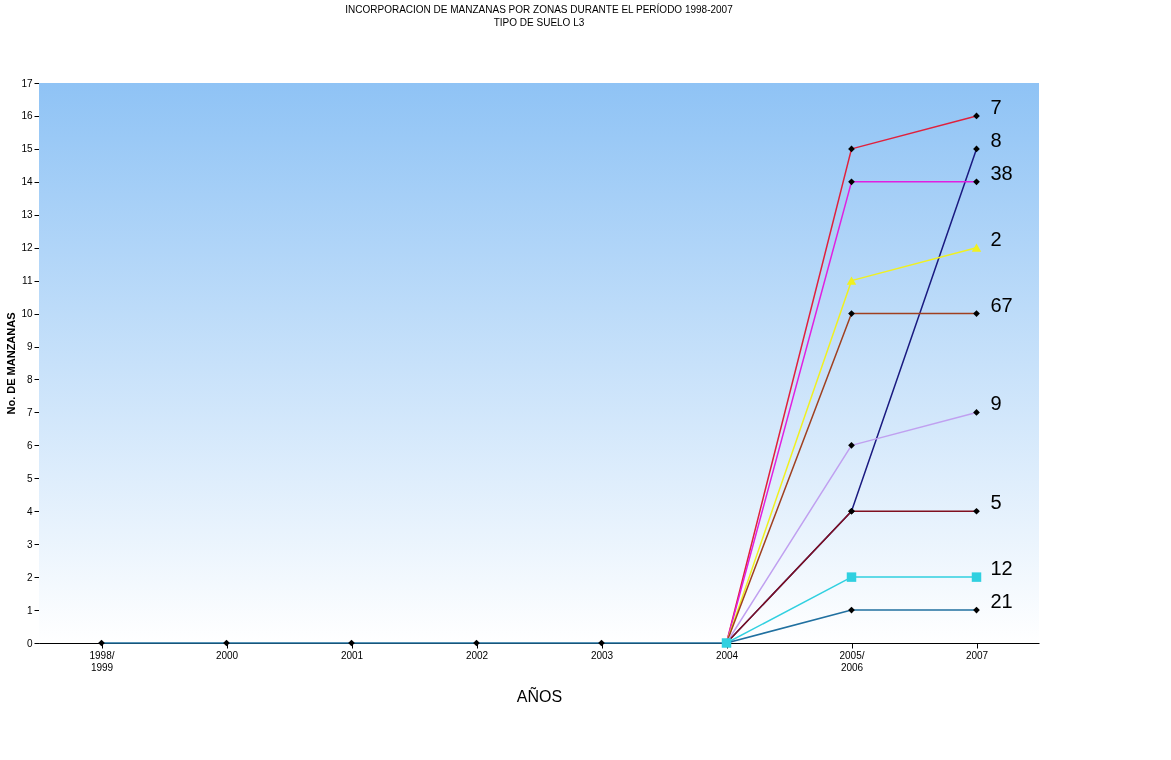 The width and height of the screenshot is (1171, 760). I want to click on y-tick-label: 11, so click(27, 281).